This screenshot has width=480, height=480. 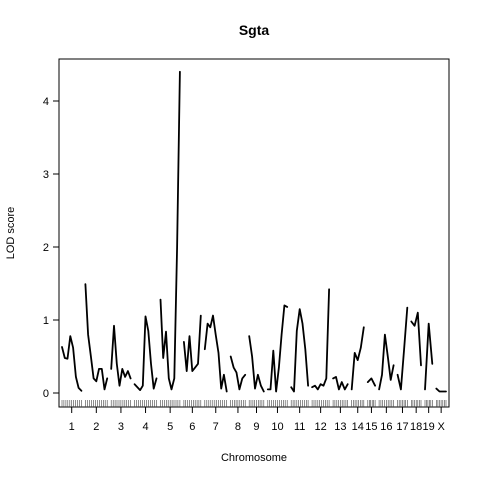 I want to click on x-tick-label-chr-5: 5, so click(x=170, y=427).